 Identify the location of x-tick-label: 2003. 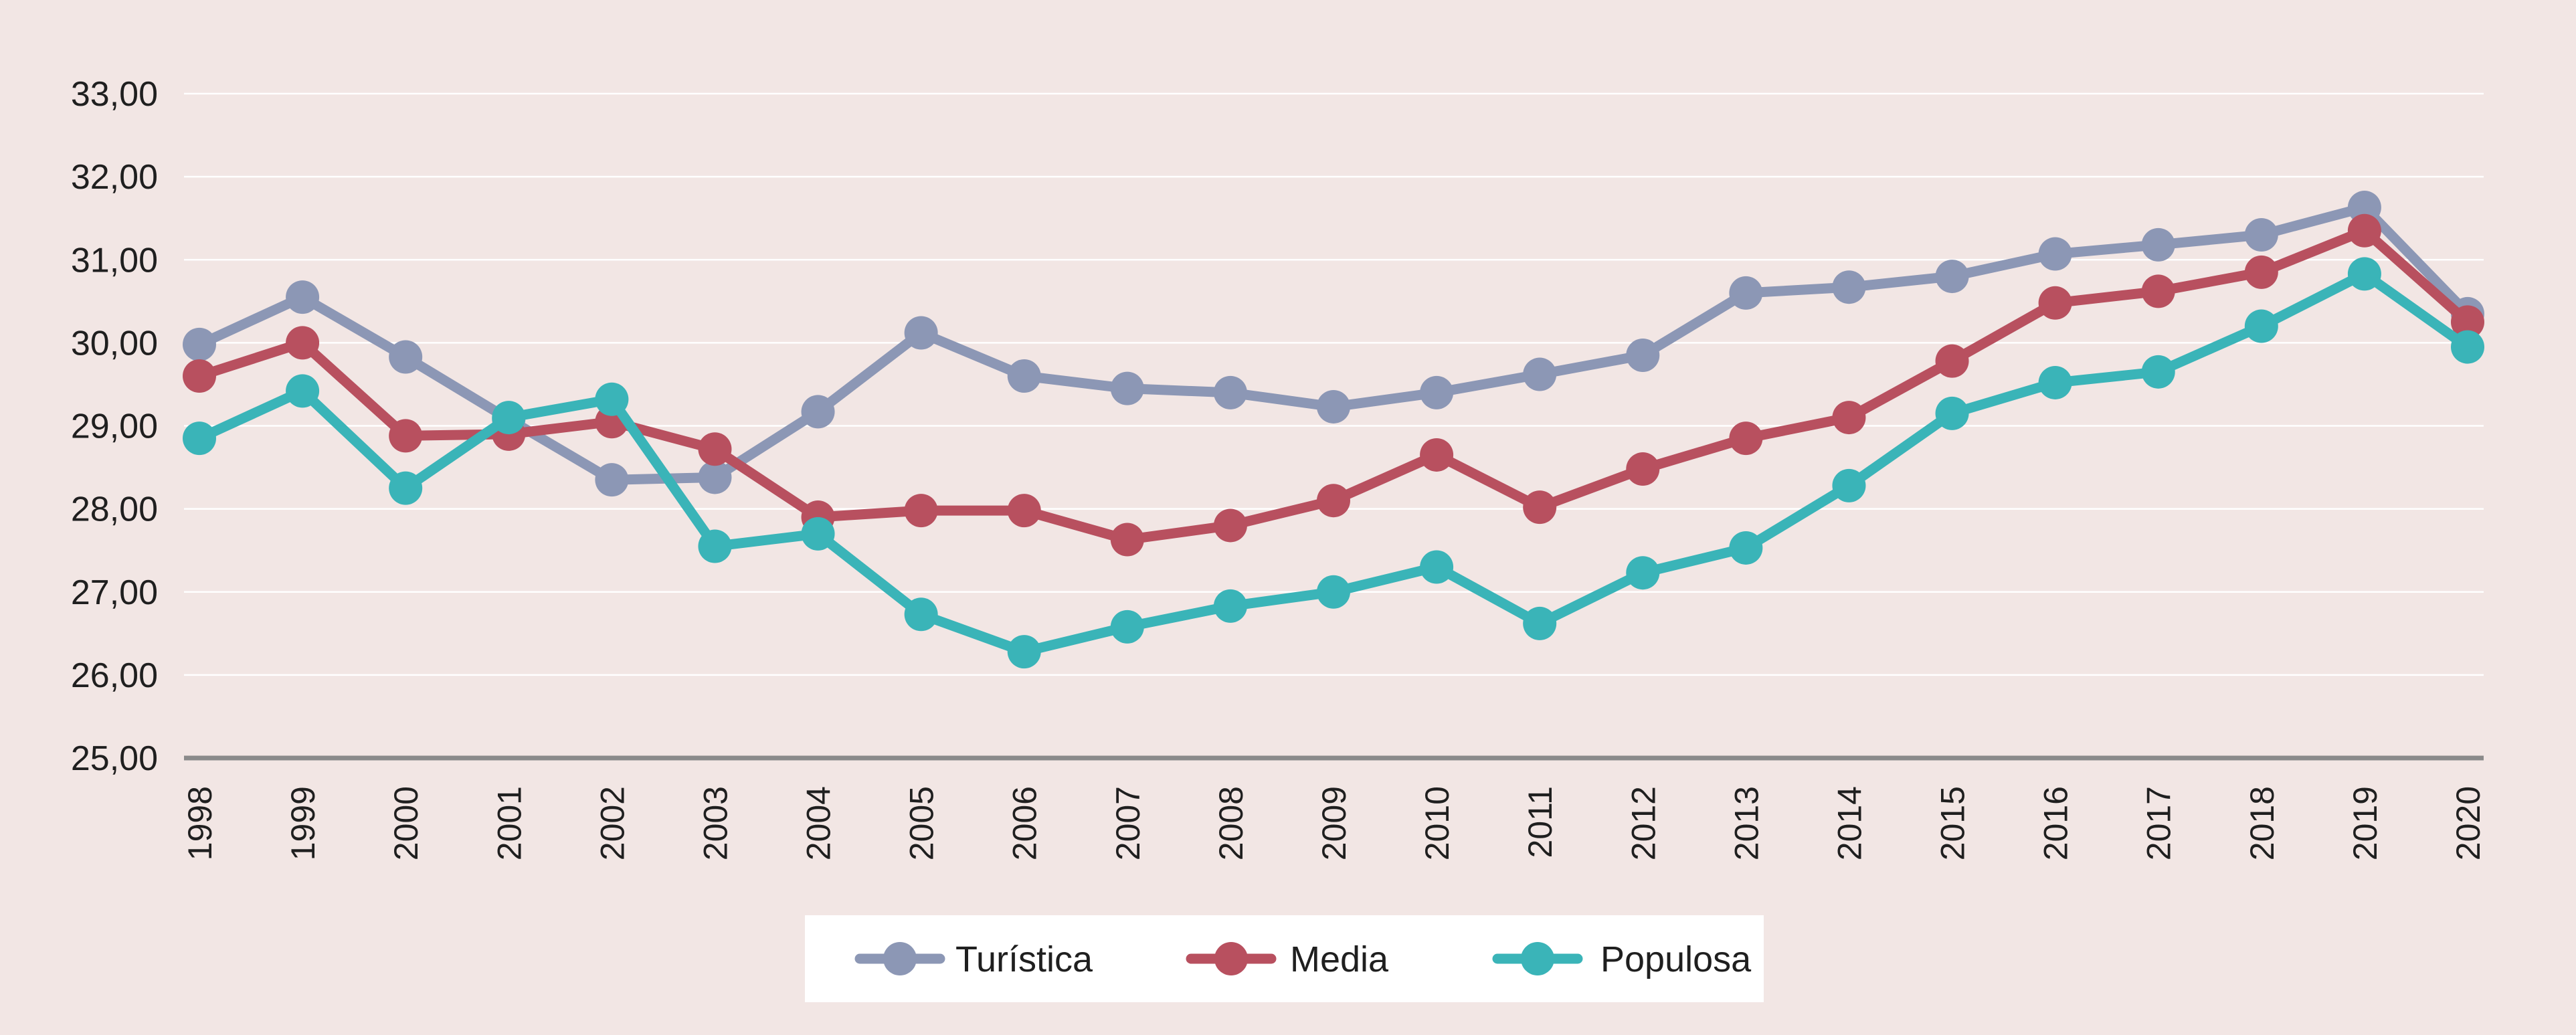
(715, 823).